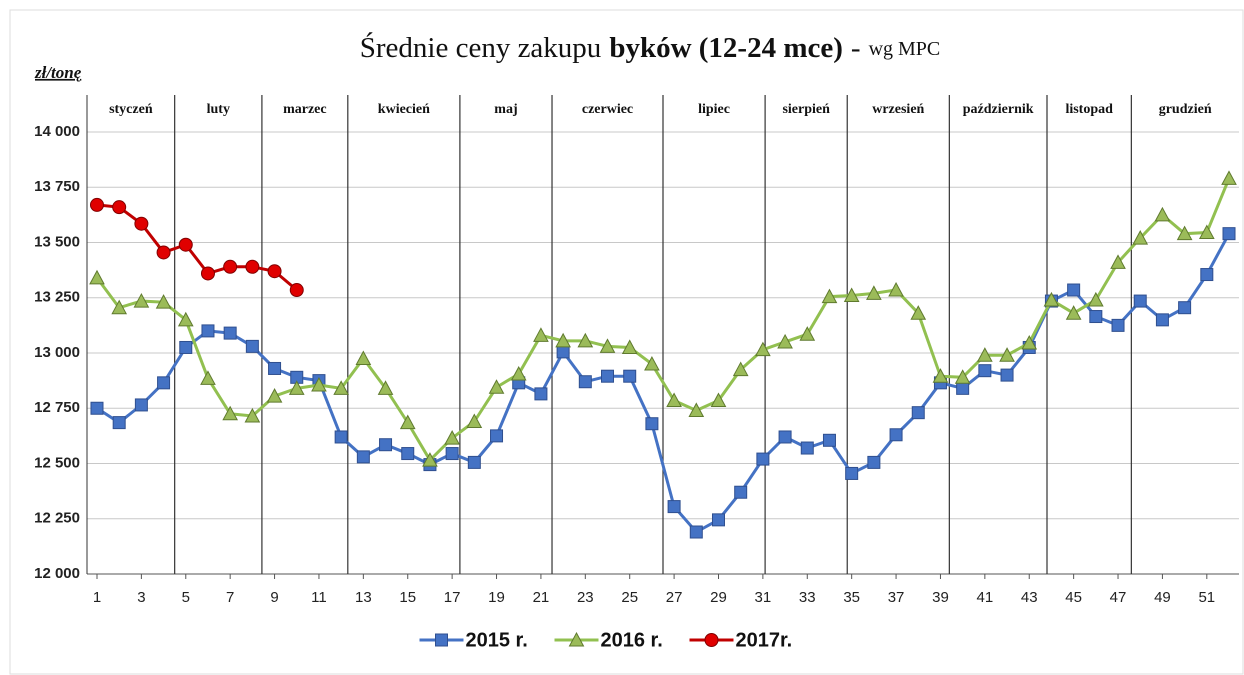  Describe the element at coordinates (57, 297) in the screenshot. I see `y-tick-label: 13 250` at that location.